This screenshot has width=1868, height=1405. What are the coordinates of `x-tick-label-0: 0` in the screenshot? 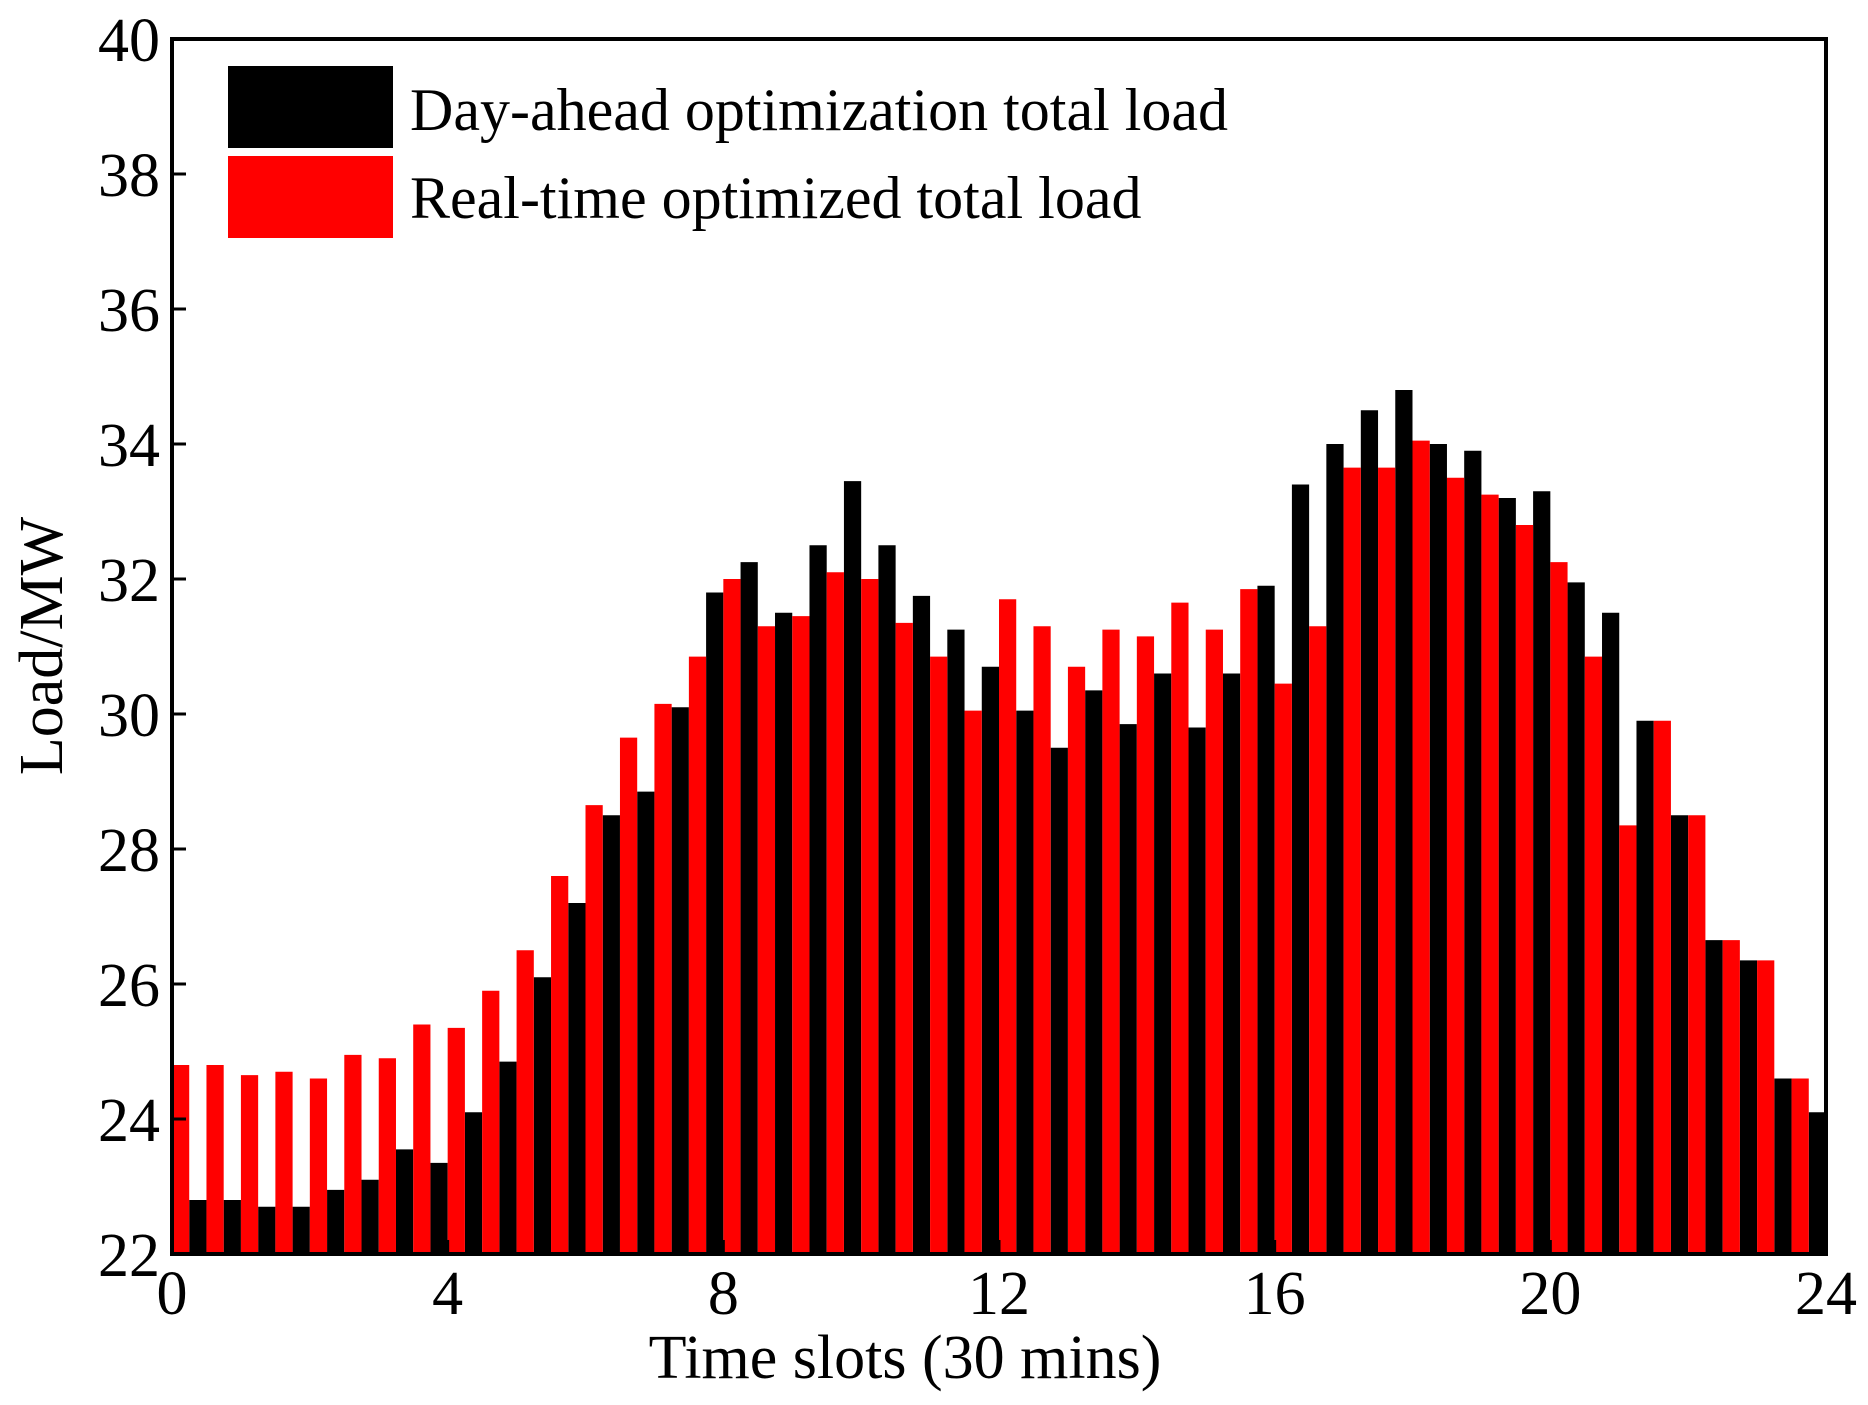 It's located at (172, 1294).